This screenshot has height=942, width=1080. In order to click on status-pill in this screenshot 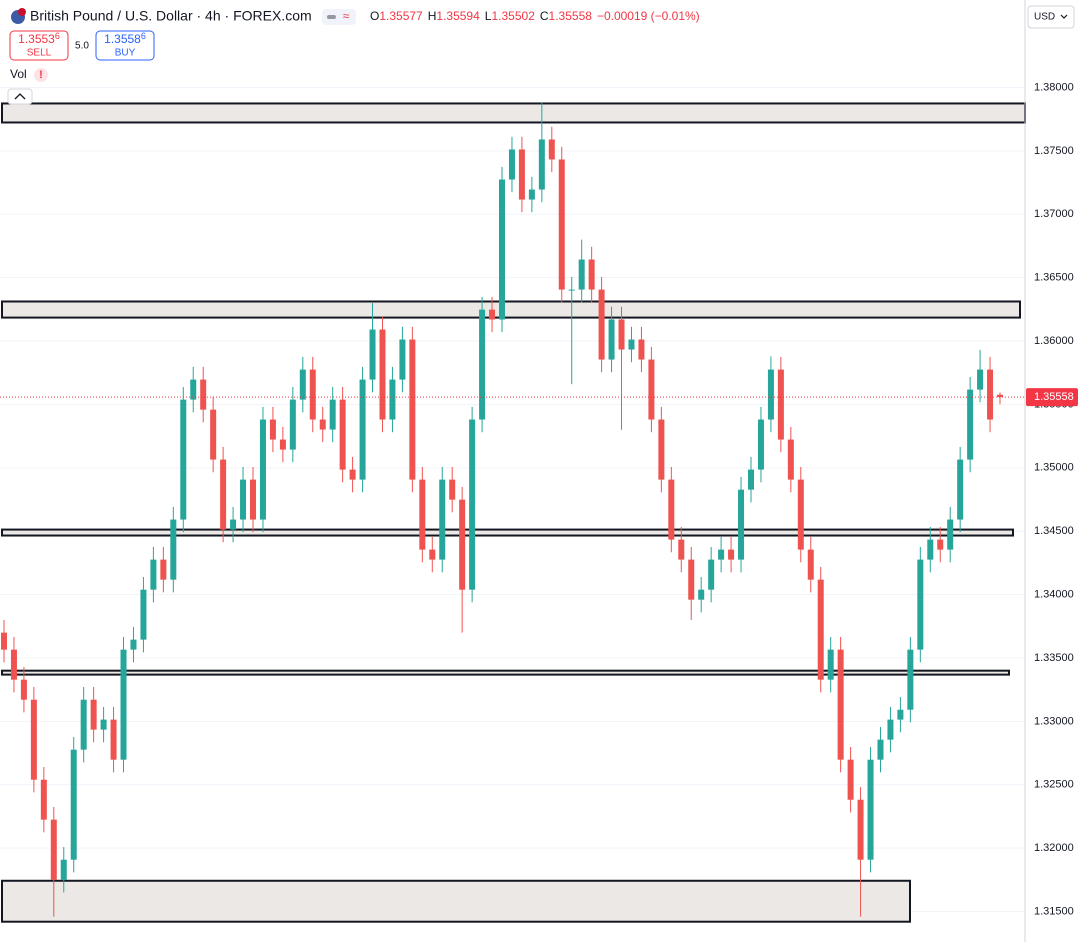, I will do `click(339, 17)`.